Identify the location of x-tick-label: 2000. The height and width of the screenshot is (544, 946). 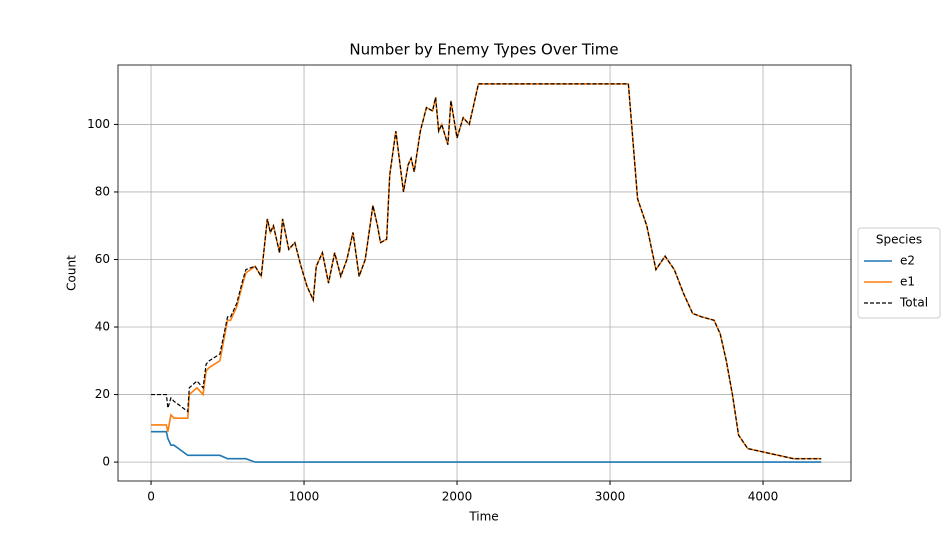
(457, 497).